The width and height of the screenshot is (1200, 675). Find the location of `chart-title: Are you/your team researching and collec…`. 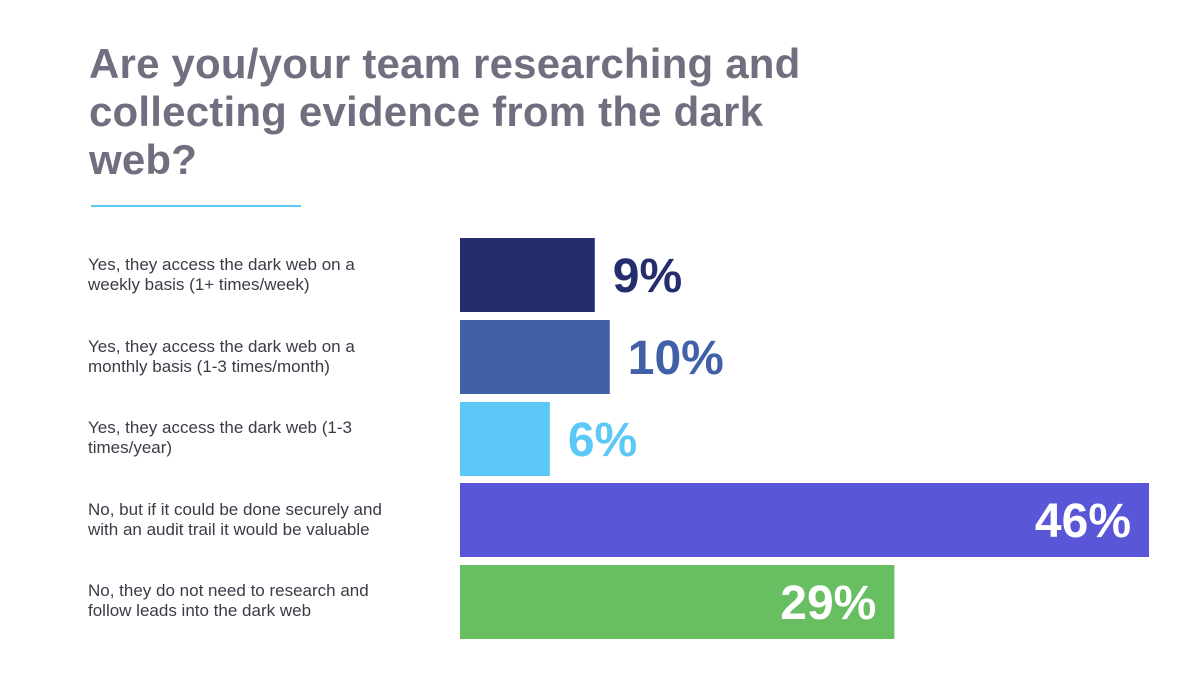

chart-title: Are you/your team researching and collec… is located at coordinates (445, 111).